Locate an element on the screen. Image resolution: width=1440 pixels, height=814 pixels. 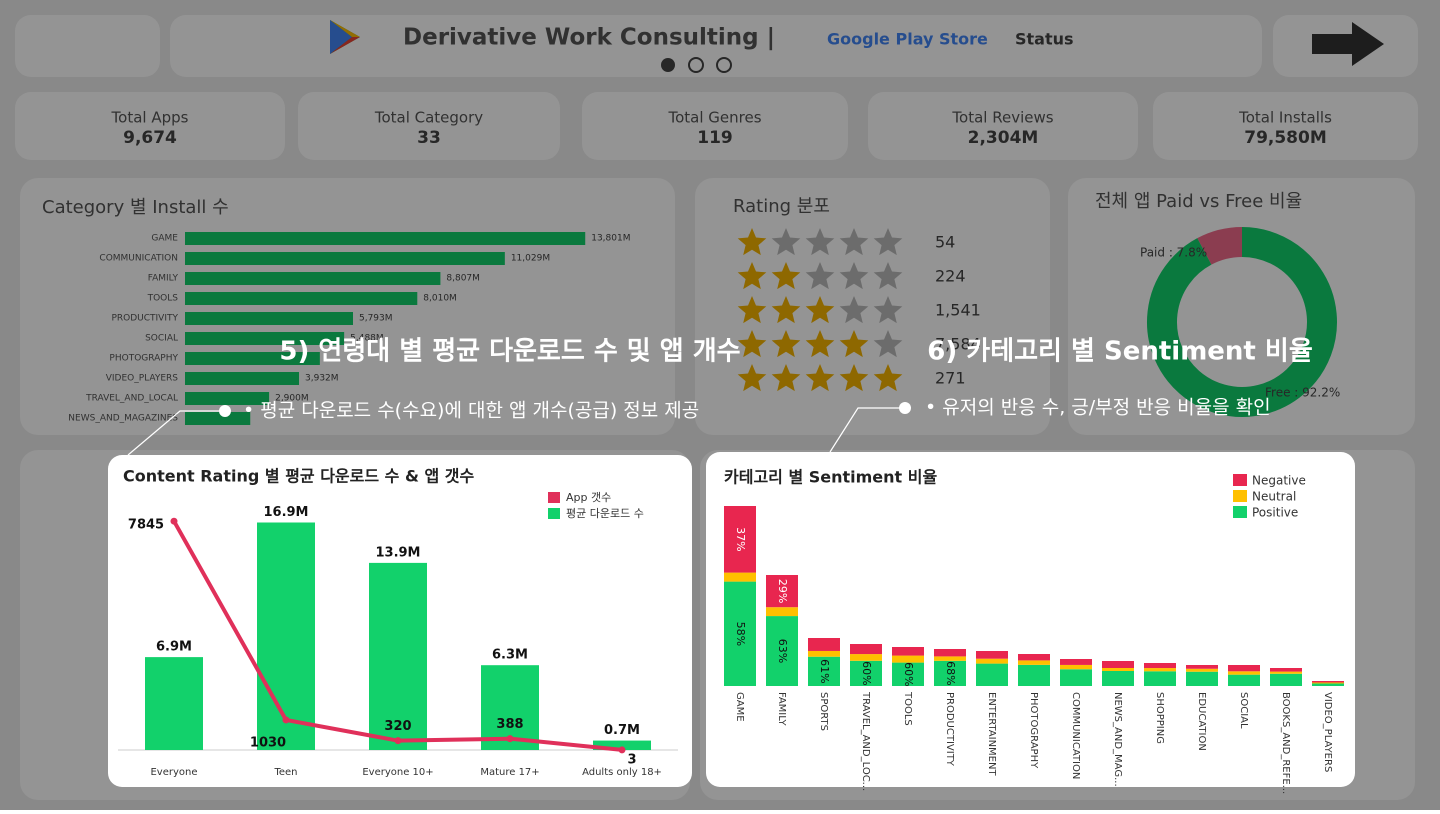
x-tick-label: ENTERTAINMENT is located at coordinates (991, 734).